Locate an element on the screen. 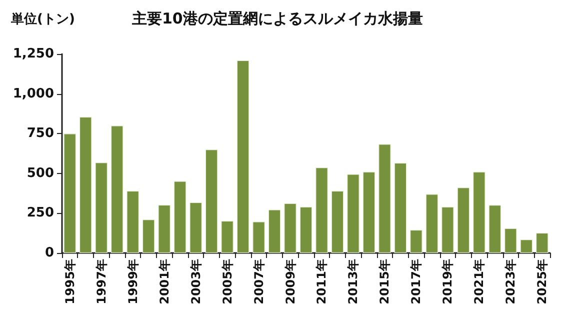 The image size is (566, 336). x-tick-label: 2015年 is located at coordinates (385, 281).